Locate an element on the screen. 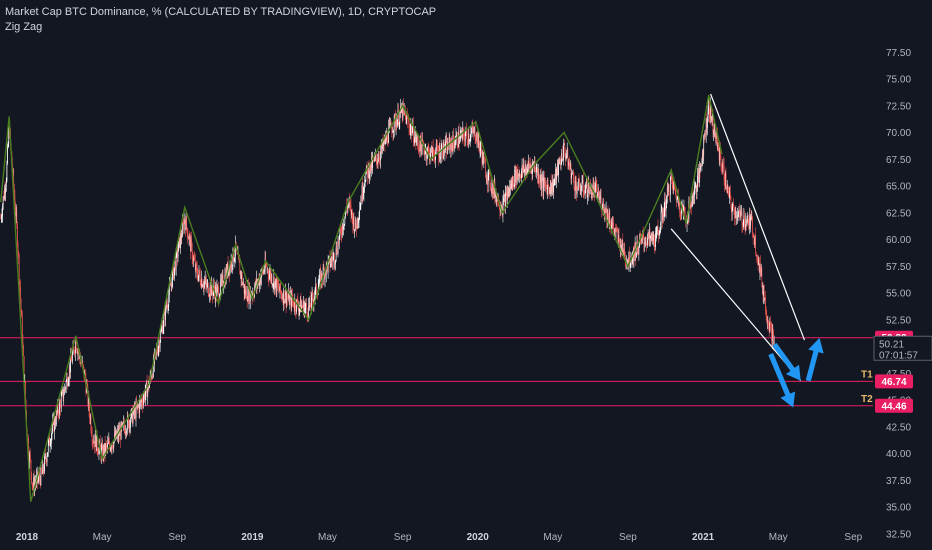  arrow-icon is located at coordinates (786, 361).